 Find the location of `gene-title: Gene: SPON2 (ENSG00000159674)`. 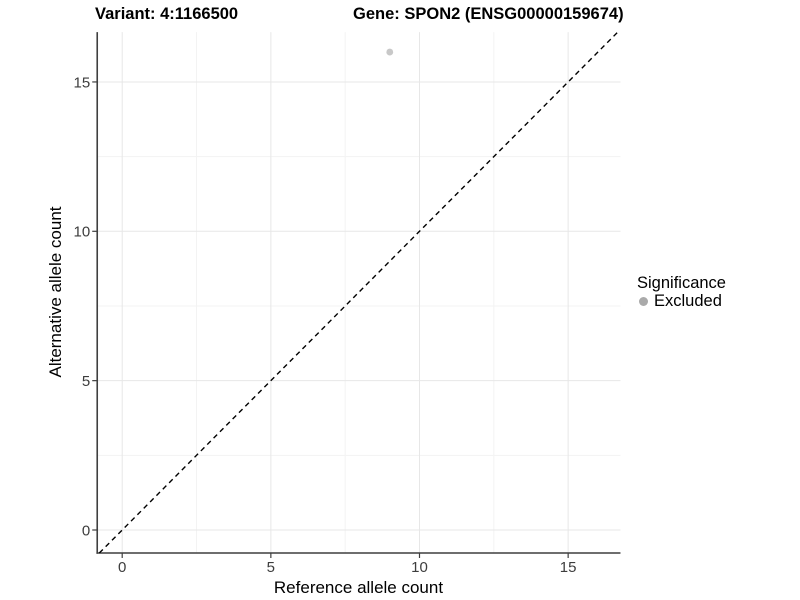

gene-title: Gene: SPON2 (ENSG00000159674) is located at coordinates (488, 14).